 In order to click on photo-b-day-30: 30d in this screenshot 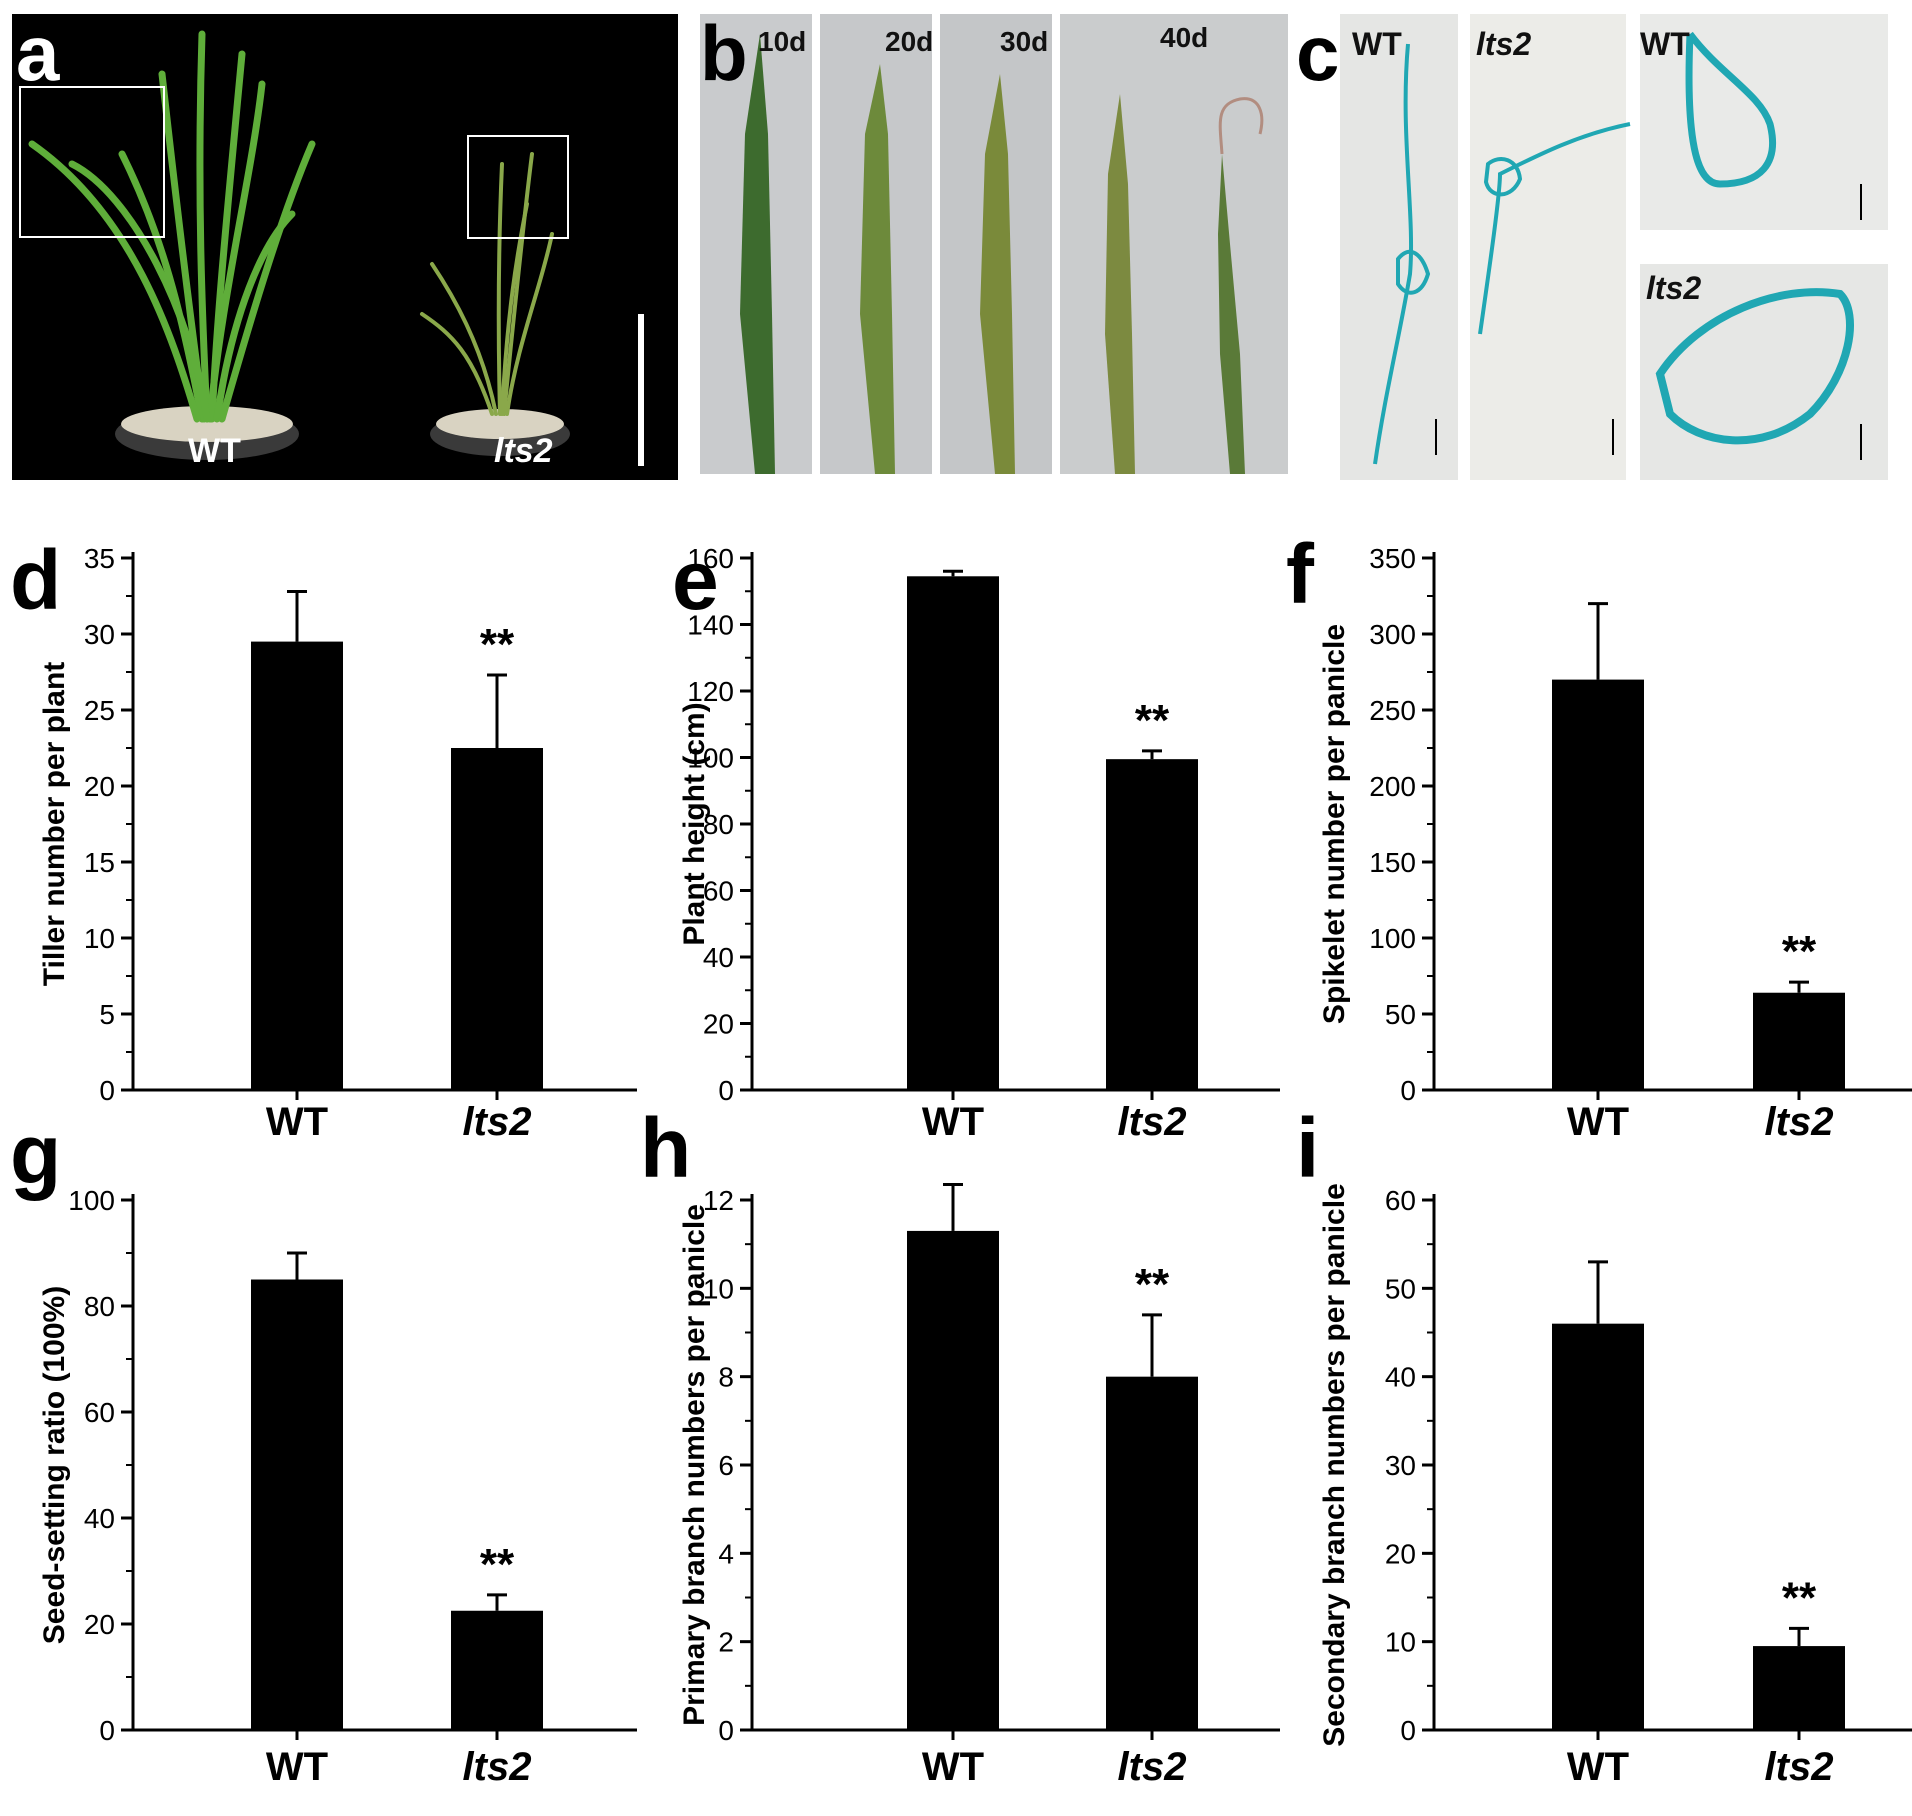, I will do `click(1024, 41)`.